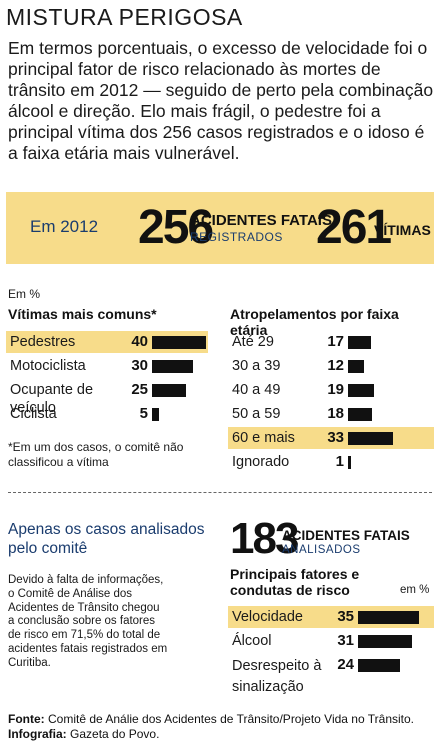 Image resolution: width=440 pixels, height=744 pixels. What do you see at coordinates (256, 414) in the screenshot?
I see `bar-label-50-a-59: 50 a 59` at bounding box center [256, 414].